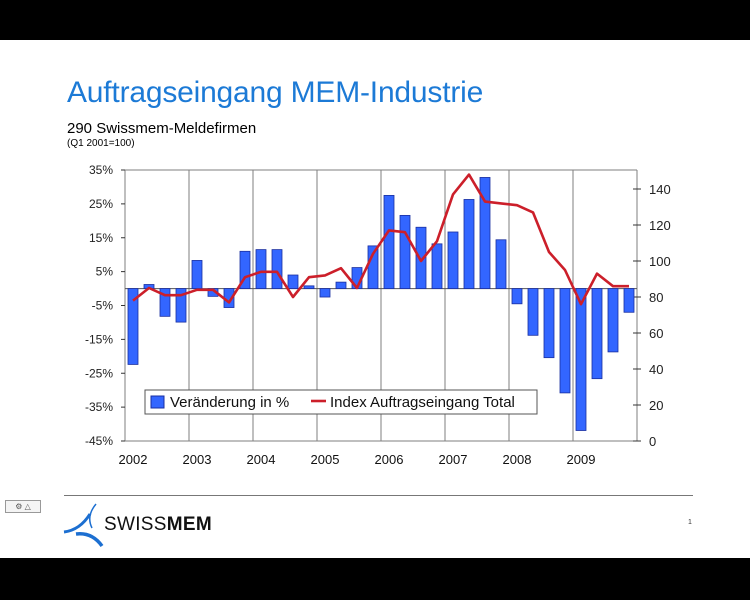 This screenshot has width=750, height=600. Describe the element at coordinates (275, 92) in the screenshot. I see `slide-title: Auftragseingang MEM-Industrie` at that location.